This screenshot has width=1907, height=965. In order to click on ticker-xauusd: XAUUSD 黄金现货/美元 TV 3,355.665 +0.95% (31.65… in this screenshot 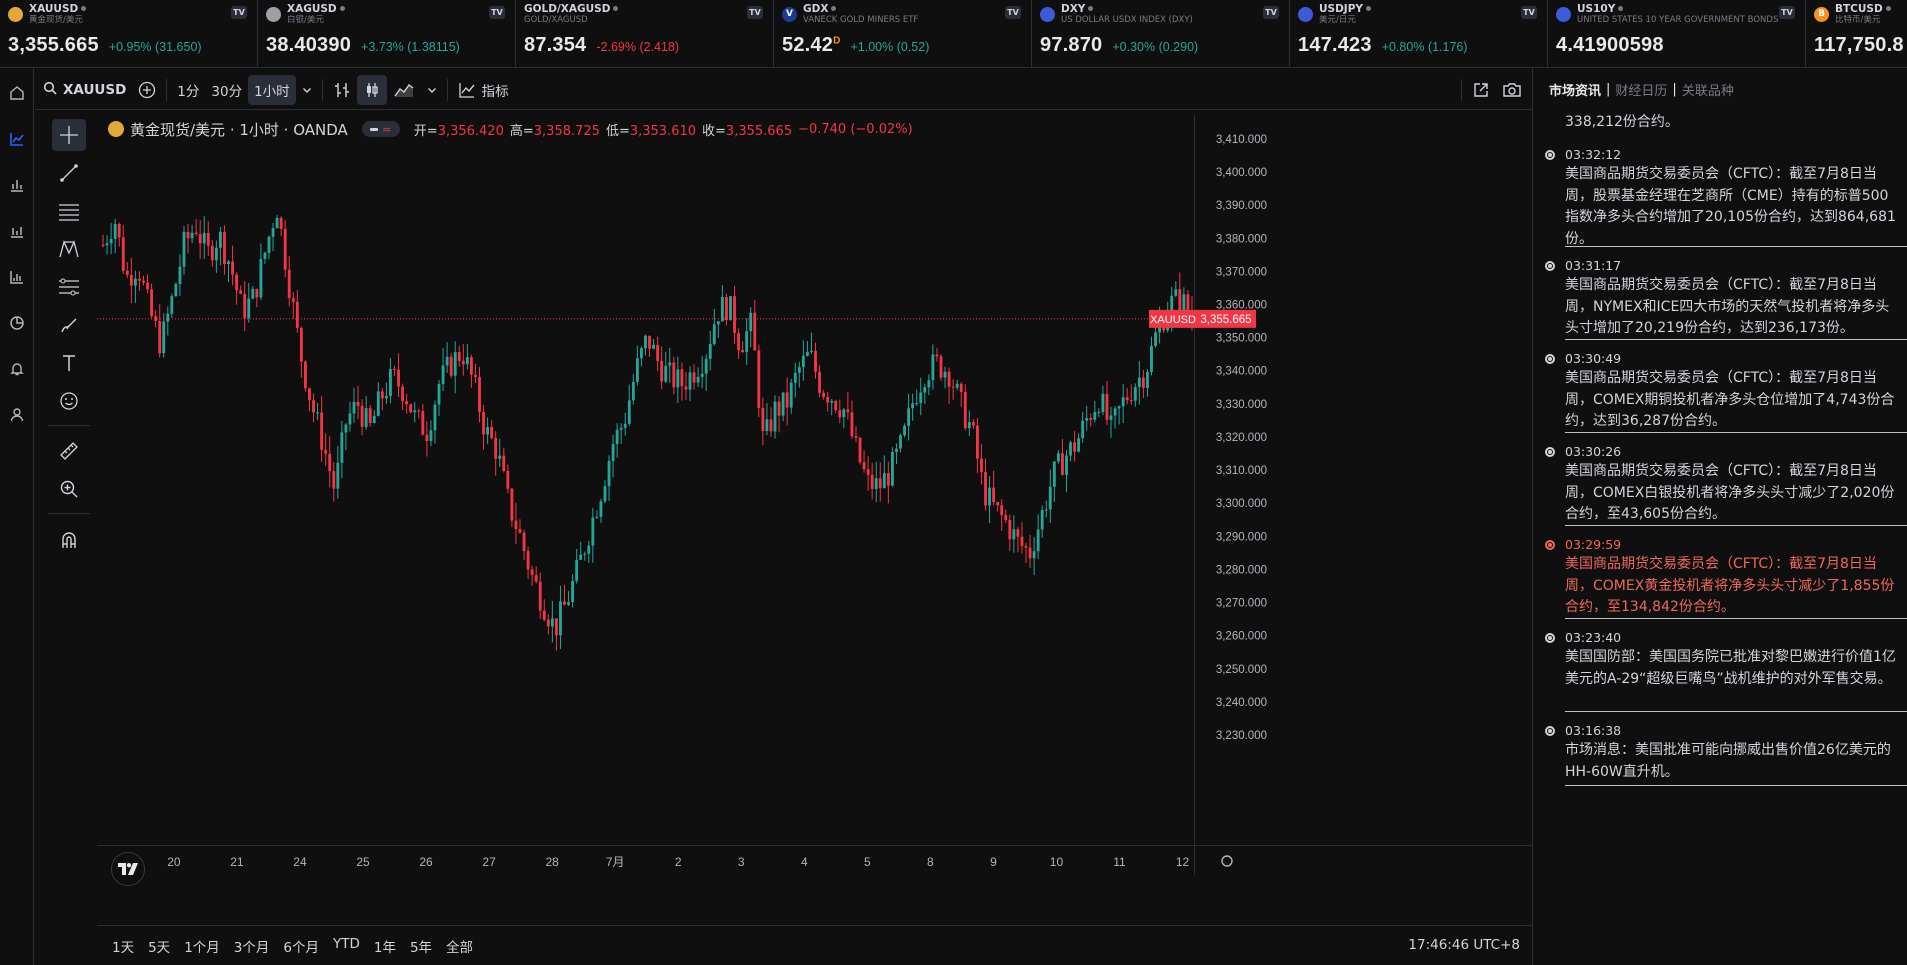, I will do `click(129, 33)`.